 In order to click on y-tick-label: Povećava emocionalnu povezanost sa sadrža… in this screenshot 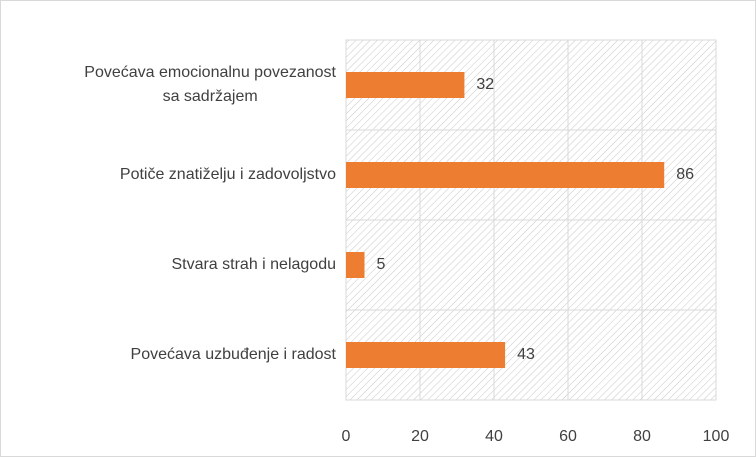, I will do `click(210, 84)`.